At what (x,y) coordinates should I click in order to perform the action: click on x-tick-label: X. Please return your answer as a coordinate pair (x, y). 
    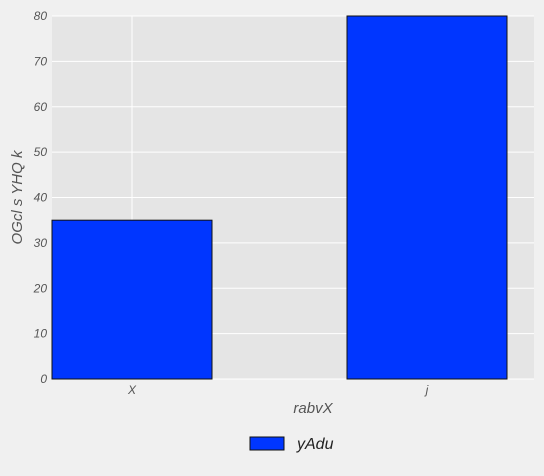
    Looking at the image, I should click on (132, 390).